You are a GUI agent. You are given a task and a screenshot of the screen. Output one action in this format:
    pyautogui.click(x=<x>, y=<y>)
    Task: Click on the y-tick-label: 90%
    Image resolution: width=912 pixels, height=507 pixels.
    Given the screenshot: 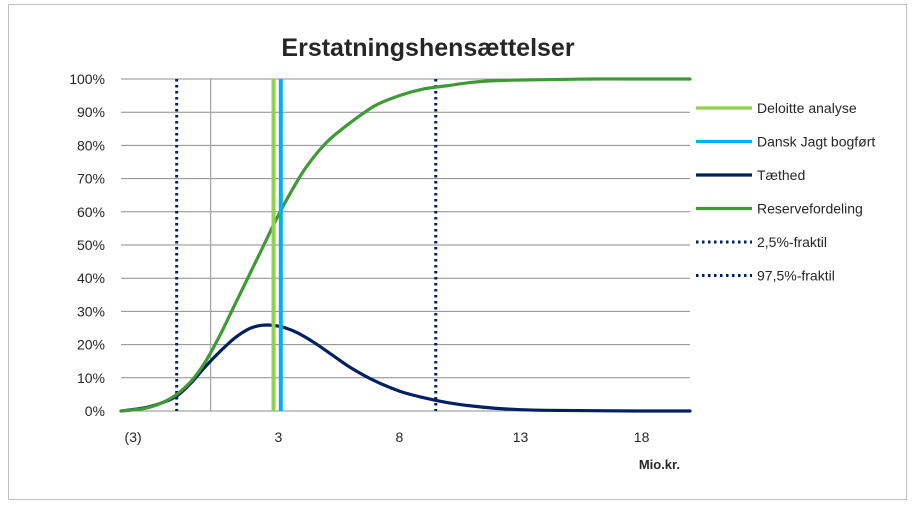 What is the action you would take?
    pyautogui.click(x=91, y=112)
    